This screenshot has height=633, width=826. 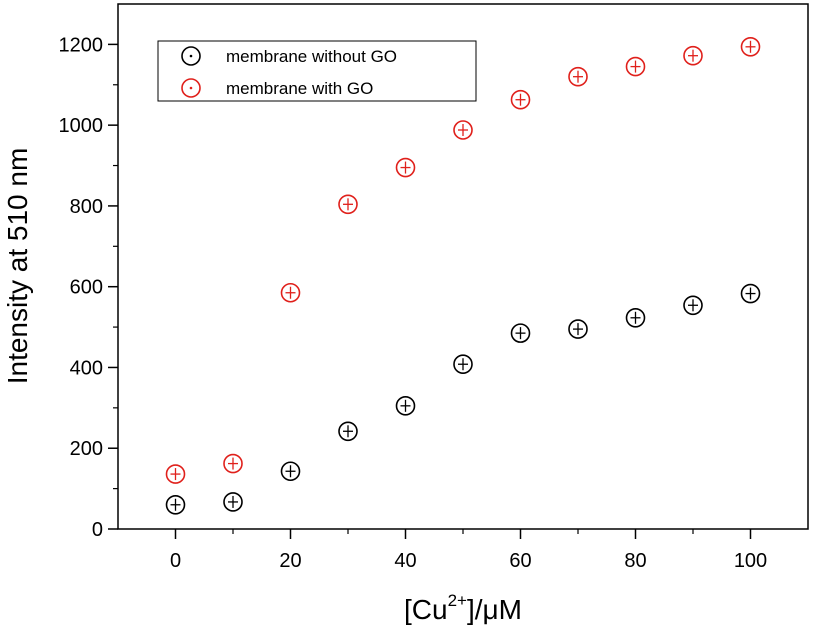 I want to click on legend-box, so click(x=317, y=71).